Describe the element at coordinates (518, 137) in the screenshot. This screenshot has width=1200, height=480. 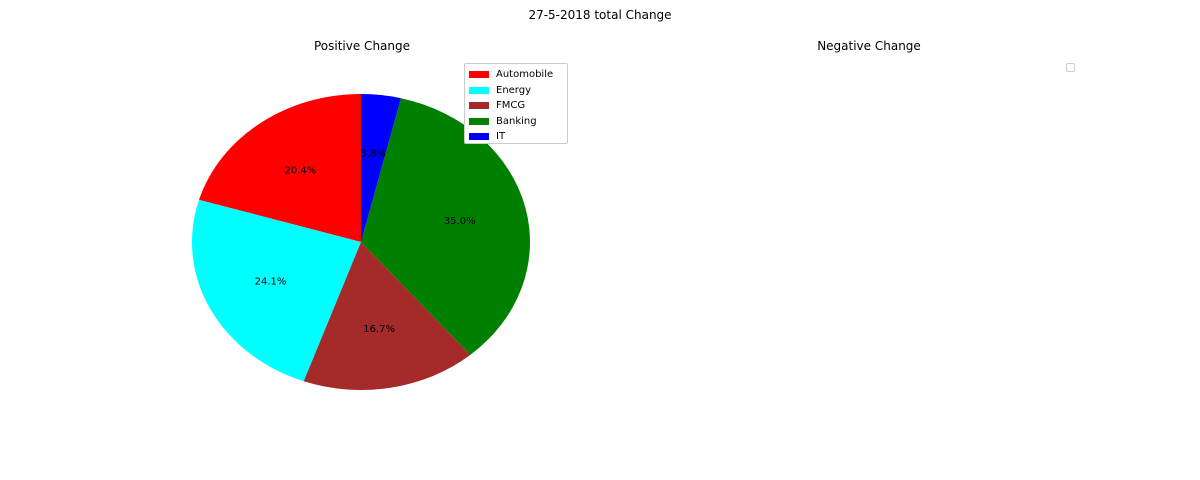
I see `legend-item-it: IT` at that location.